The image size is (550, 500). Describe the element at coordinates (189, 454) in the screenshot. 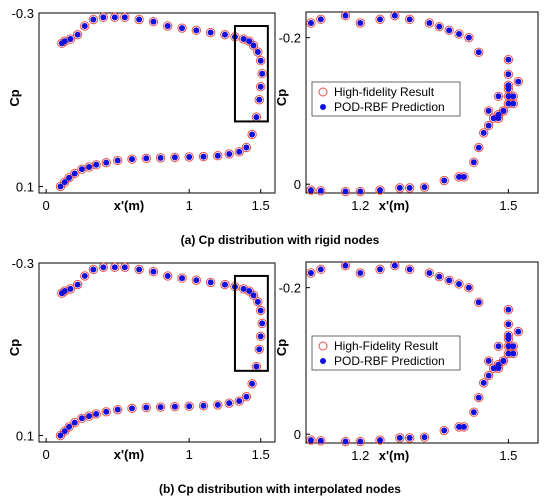

I see `x-tick-label: 1` at that location.